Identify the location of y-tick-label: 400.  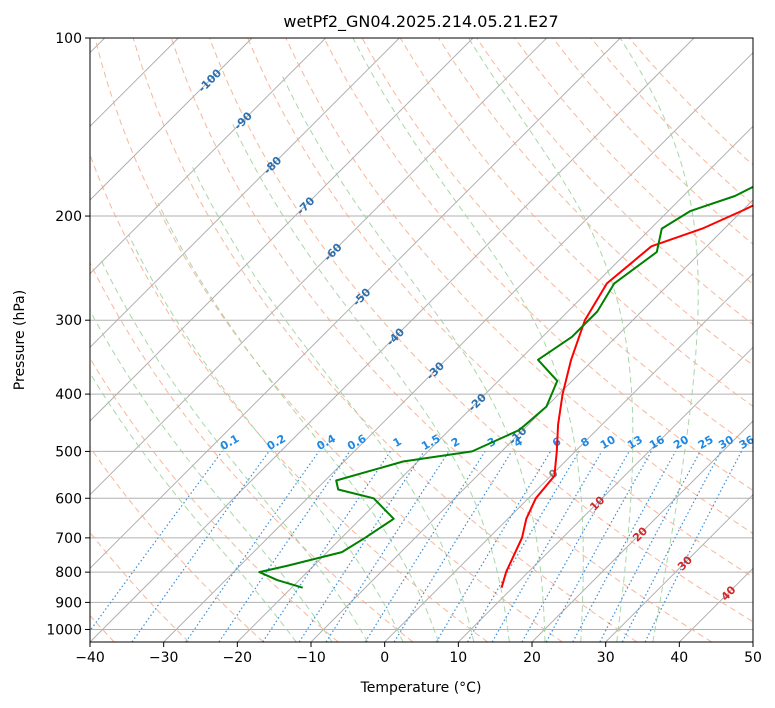
(68, 395).